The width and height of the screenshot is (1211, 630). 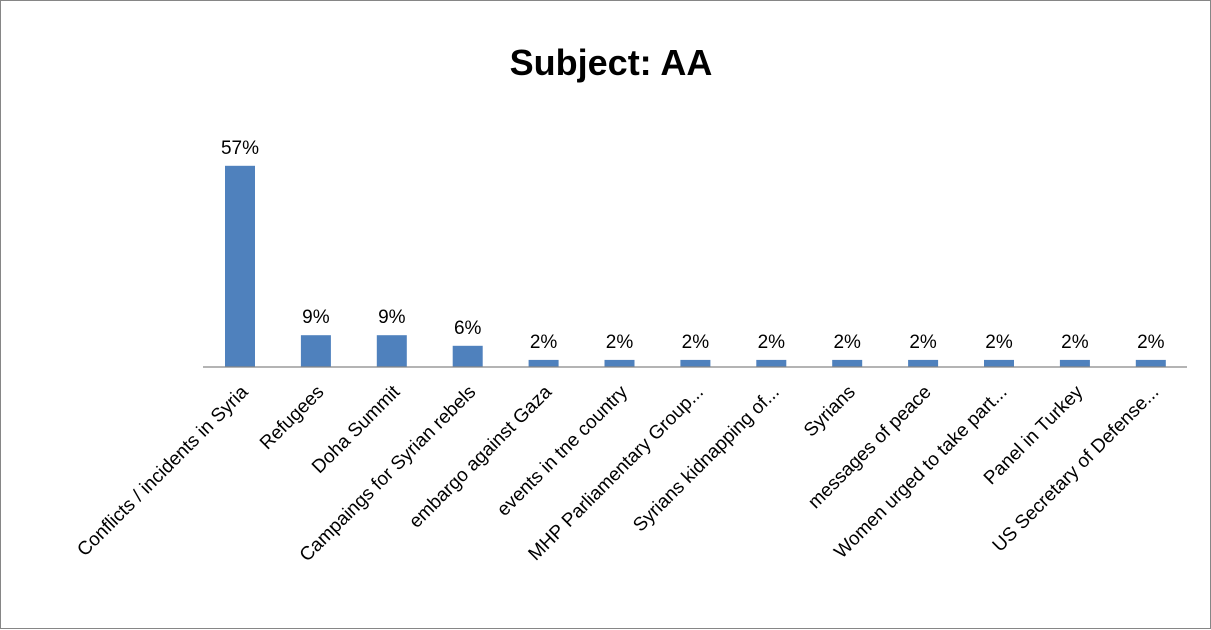 I want to click on category-label: Refugees, so click(x=292, y=418).